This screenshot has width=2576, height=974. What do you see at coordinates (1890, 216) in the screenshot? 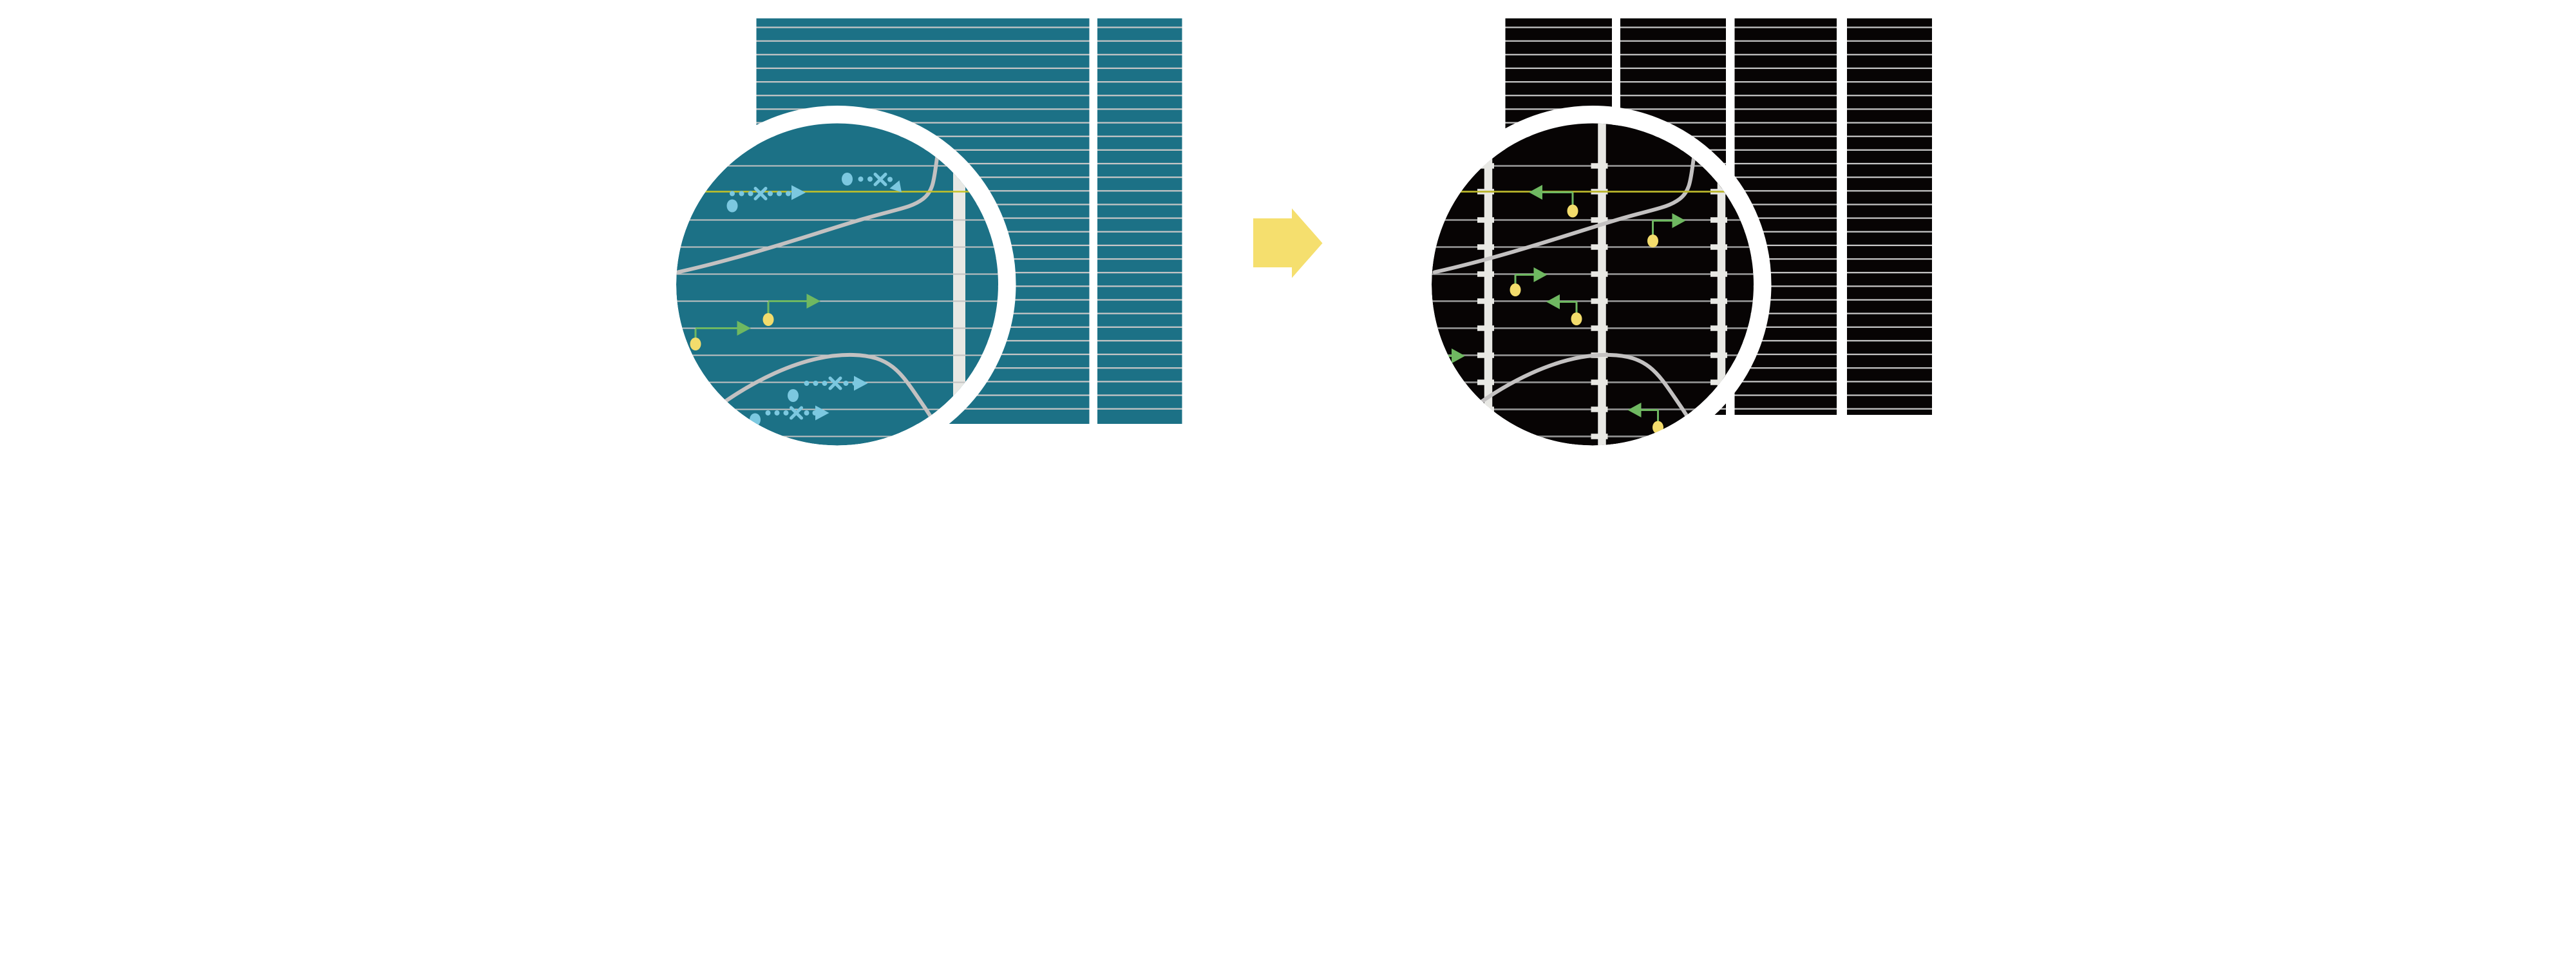
I see `cell-column` at bounding box center [1890, 216].